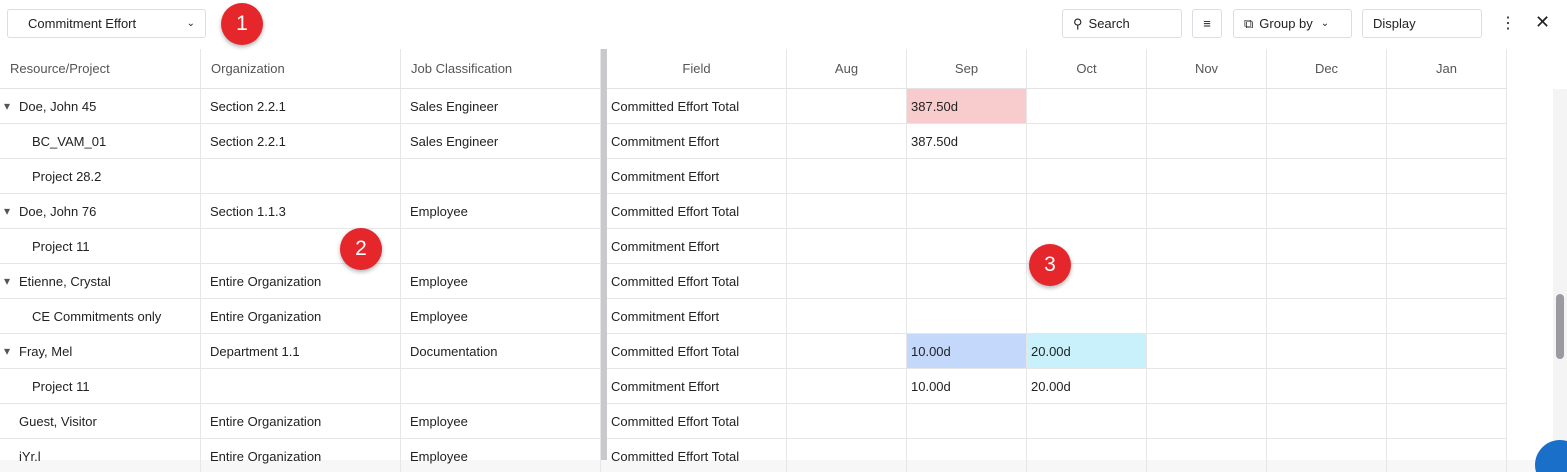 The image size is (1567, 472). What do you see at coordinates (1551, 456) in the screenshot?
I see `chart-fab` at bounding box center [1551, 456].